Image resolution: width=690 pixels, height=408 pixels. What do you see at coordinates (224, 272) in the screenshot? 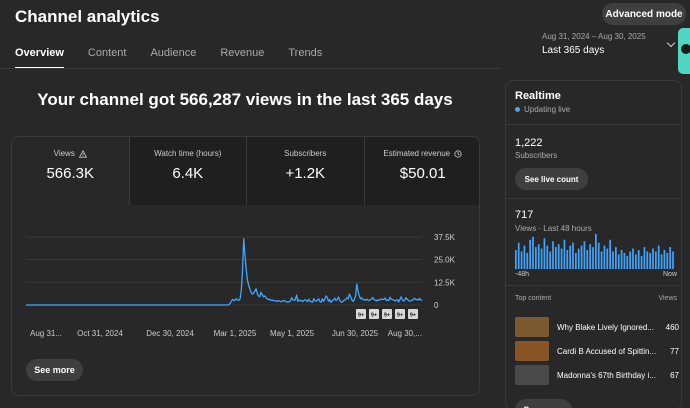
I see `views-series-line` at bounding box center [224, 272].